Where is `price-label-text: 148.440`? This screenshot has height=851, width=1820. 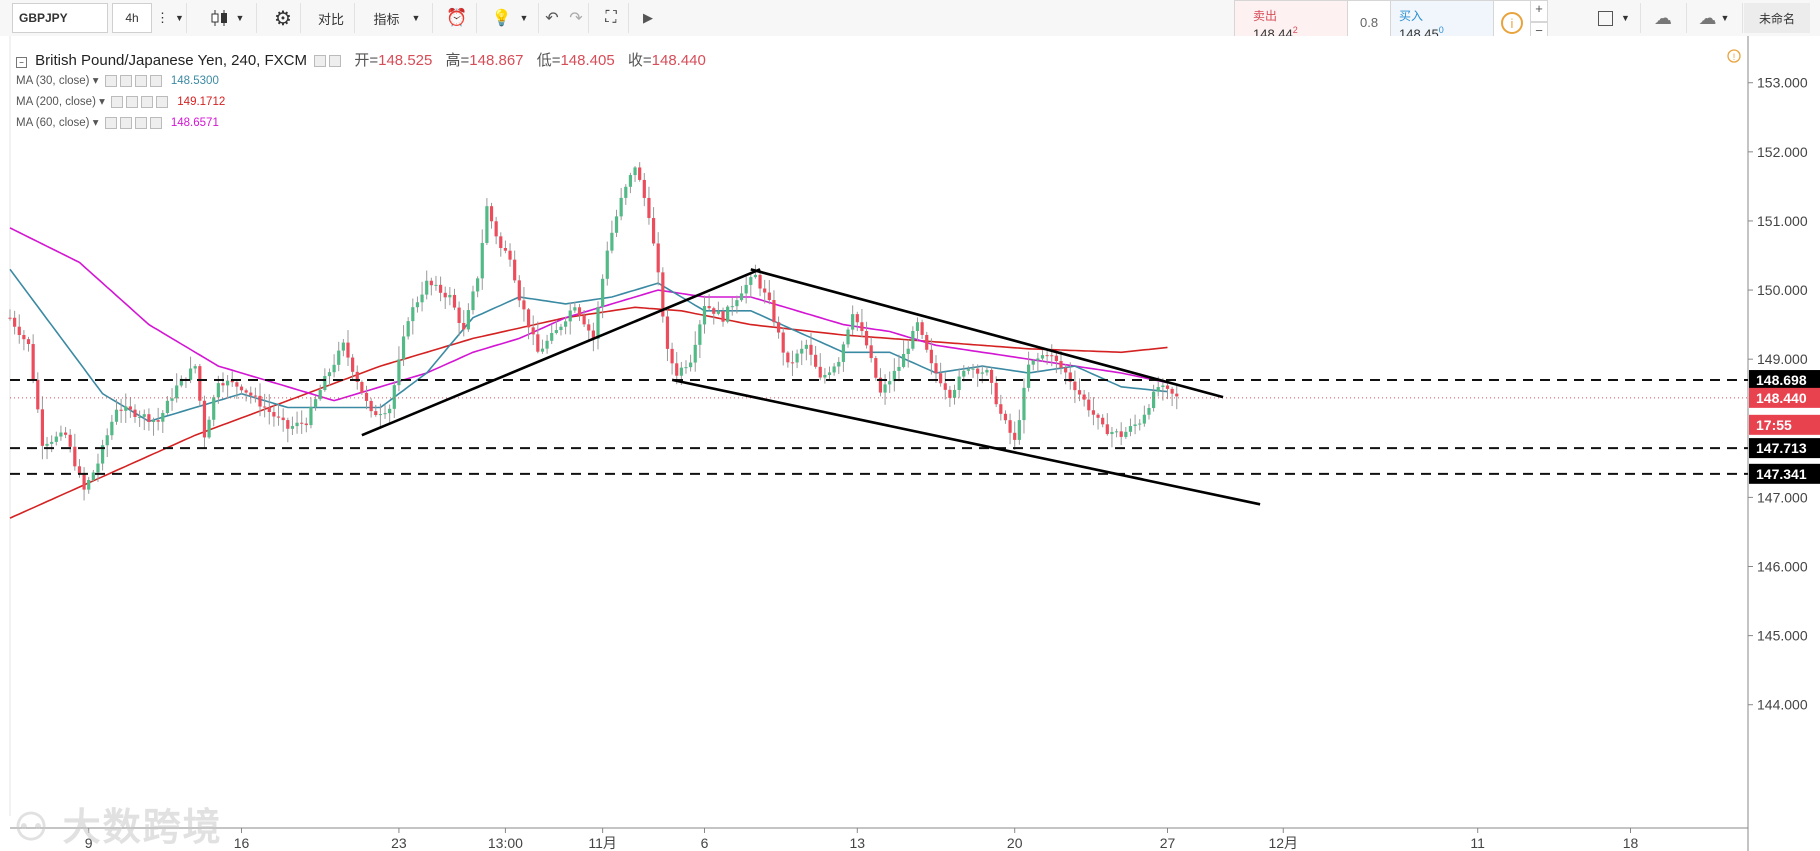
price-label-text: 148.440 is located at coordinates (1781, 398).